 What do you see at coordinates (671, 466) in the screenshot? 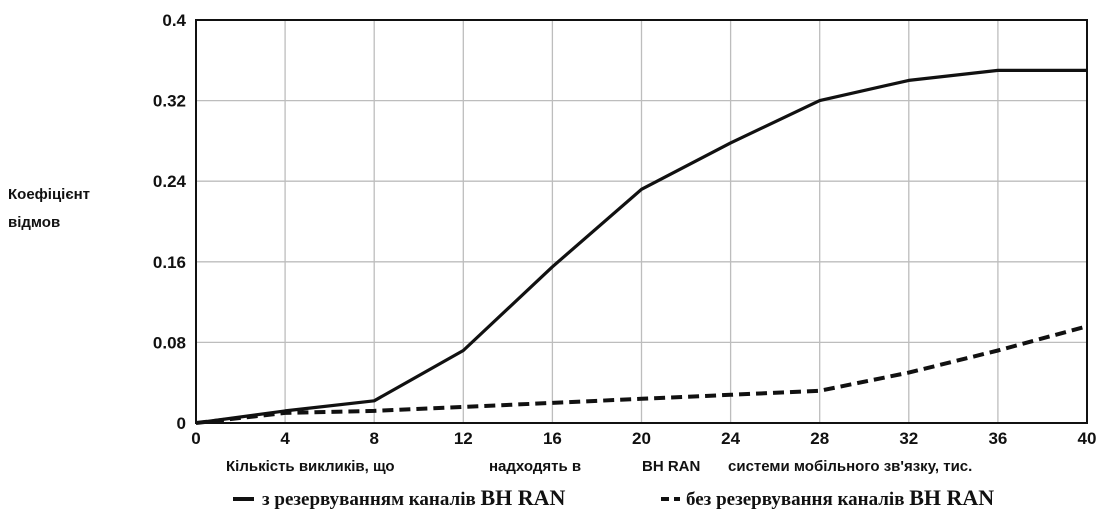
I see `x-axis-label-part-3: ВН RAN` at bounding box center [671, 466].